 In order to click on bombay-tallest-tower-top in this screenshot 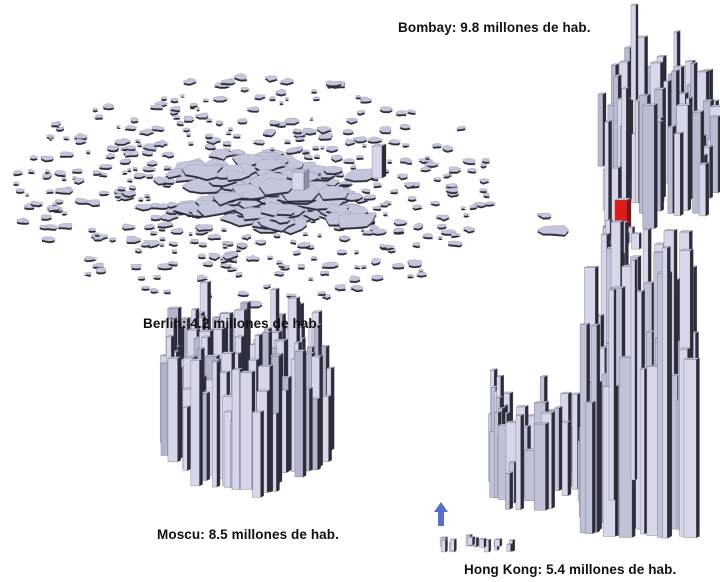, I will do `click(634, 4)`.